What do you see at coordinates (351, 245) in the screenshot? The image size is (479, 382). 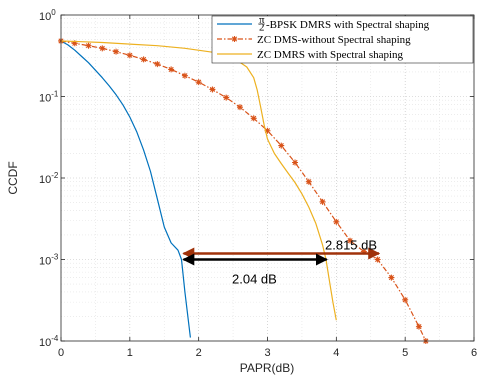 I see `annotation-2815-db: 2.815 dB` at bounding box center [351, 245].